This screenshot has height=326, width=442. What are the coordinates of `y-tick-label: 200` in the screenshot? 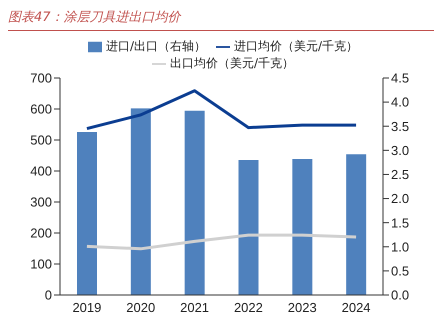 It's located at (41, 233).